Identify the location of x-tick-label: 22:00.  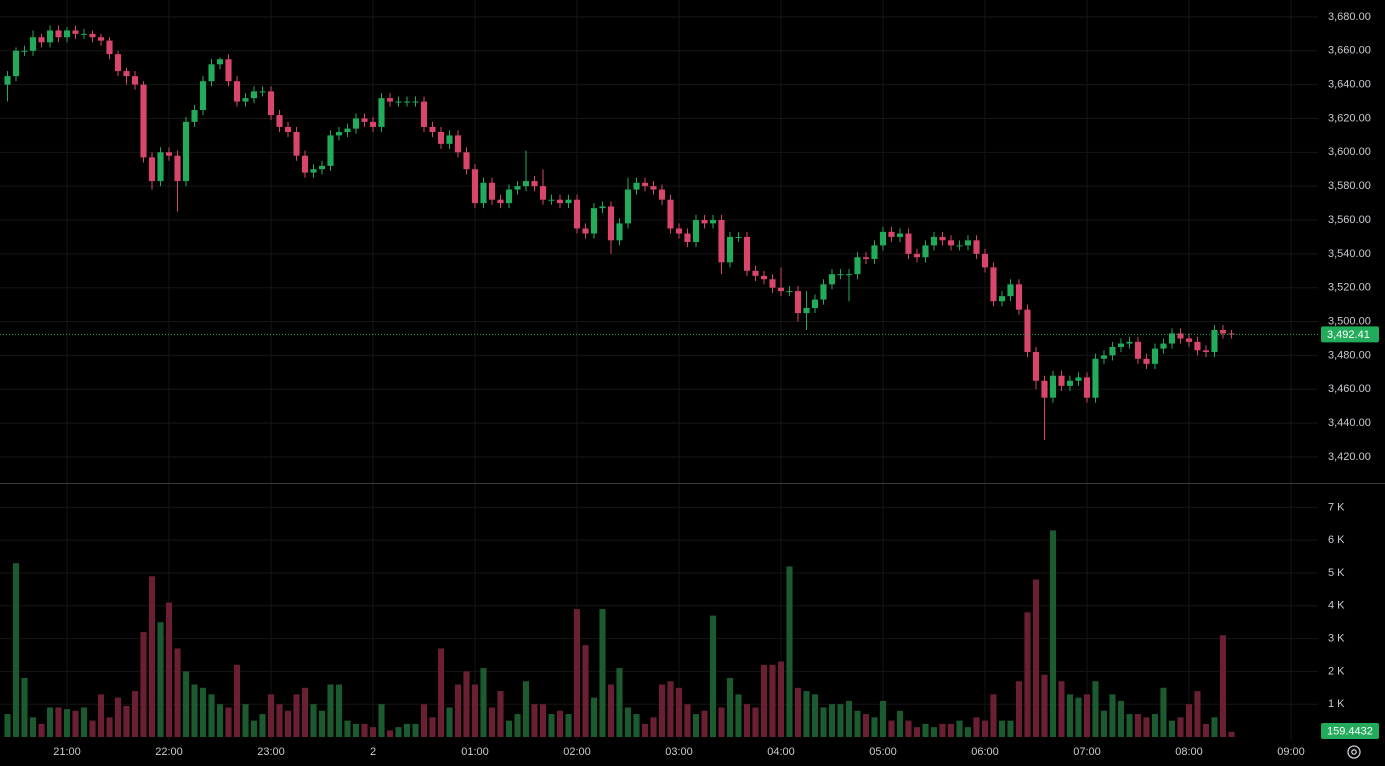
(169, 752).